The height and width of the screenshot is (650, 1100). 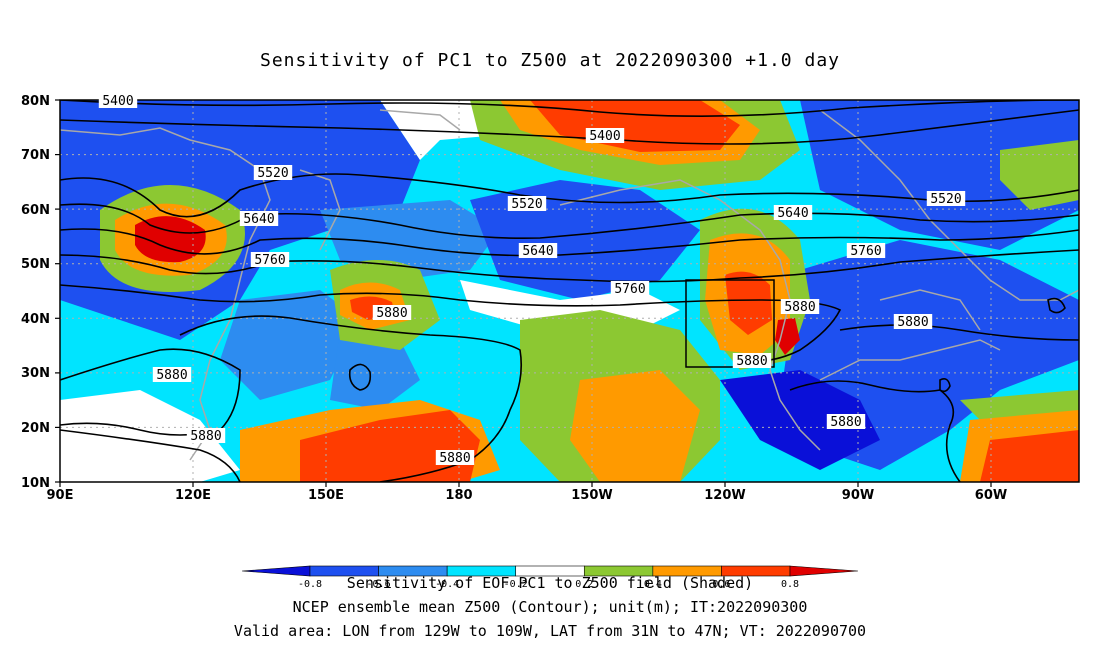 I want to click on blue-region-gulf, so click(x=800, y=420).